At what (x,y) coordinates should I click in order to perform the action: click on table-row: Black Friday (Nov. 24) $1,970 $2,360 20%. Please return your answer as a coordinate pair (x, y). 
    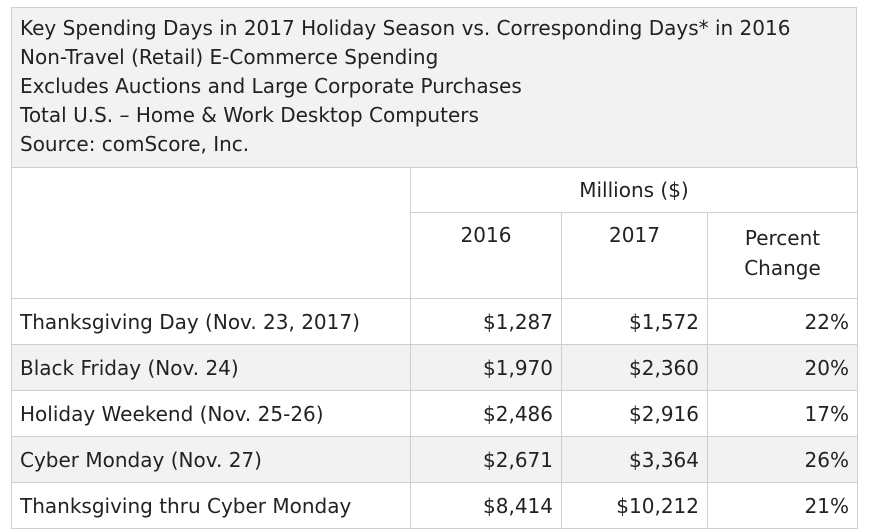
    Looking at the image, I should click on (434, 367).